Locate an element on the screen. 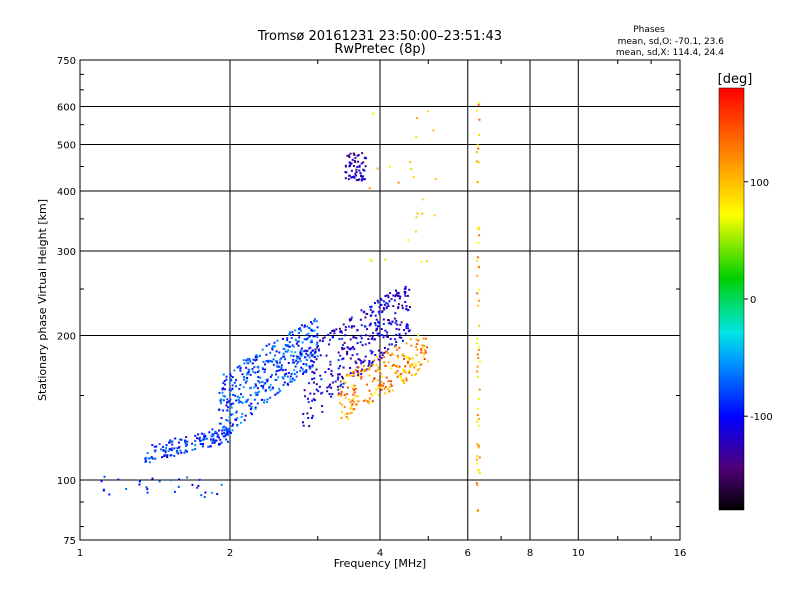 This screenshot has height=600, width=800. y-tick-label: 100 is located at coordinates (66, 481).